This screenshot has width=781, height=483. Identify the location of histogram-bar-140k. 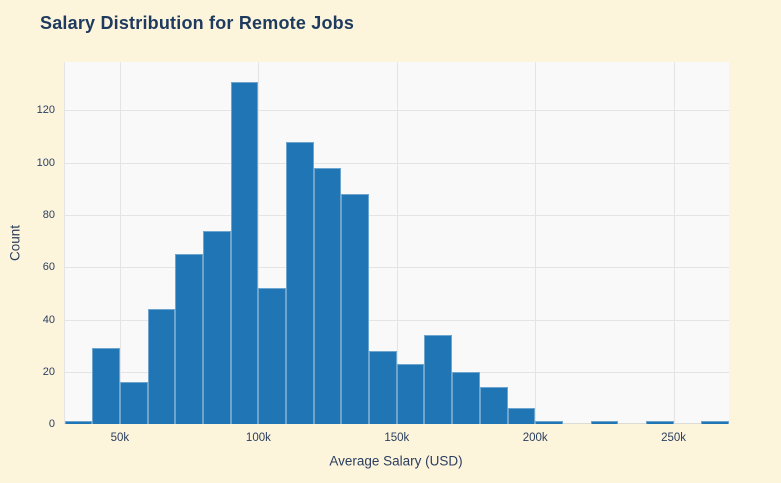
(383, 387).